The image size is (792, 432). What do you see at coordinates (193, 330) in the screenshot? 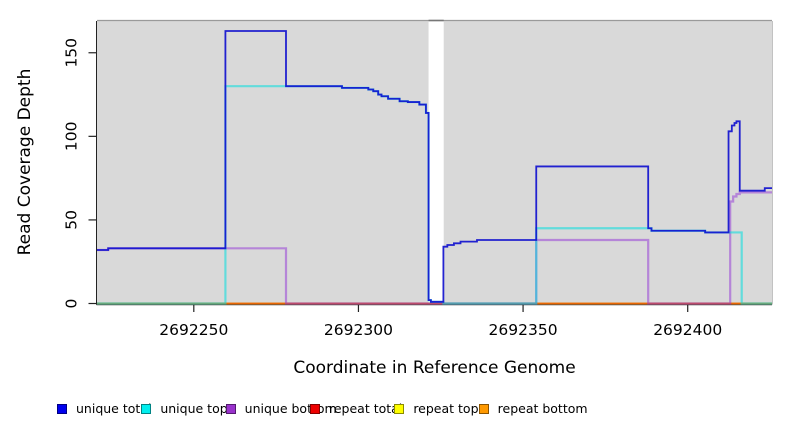
I see `x-tick-label: 2692250` at bounding box center [193, 330].